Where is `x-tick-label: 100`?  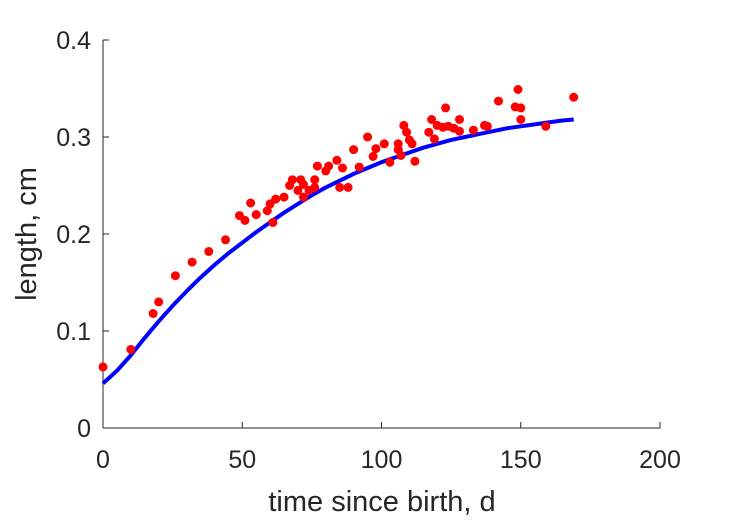 x-tick-label: 100 is located at coordinates (382, 460).